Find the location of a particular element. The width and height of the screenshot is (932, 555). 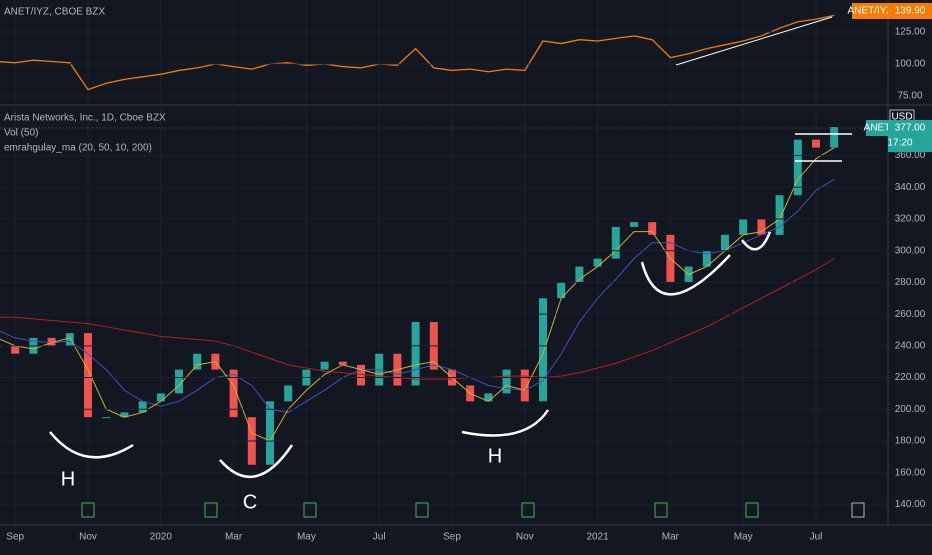

y-tick-label: 160.00 is located at coordinates (910, 472).